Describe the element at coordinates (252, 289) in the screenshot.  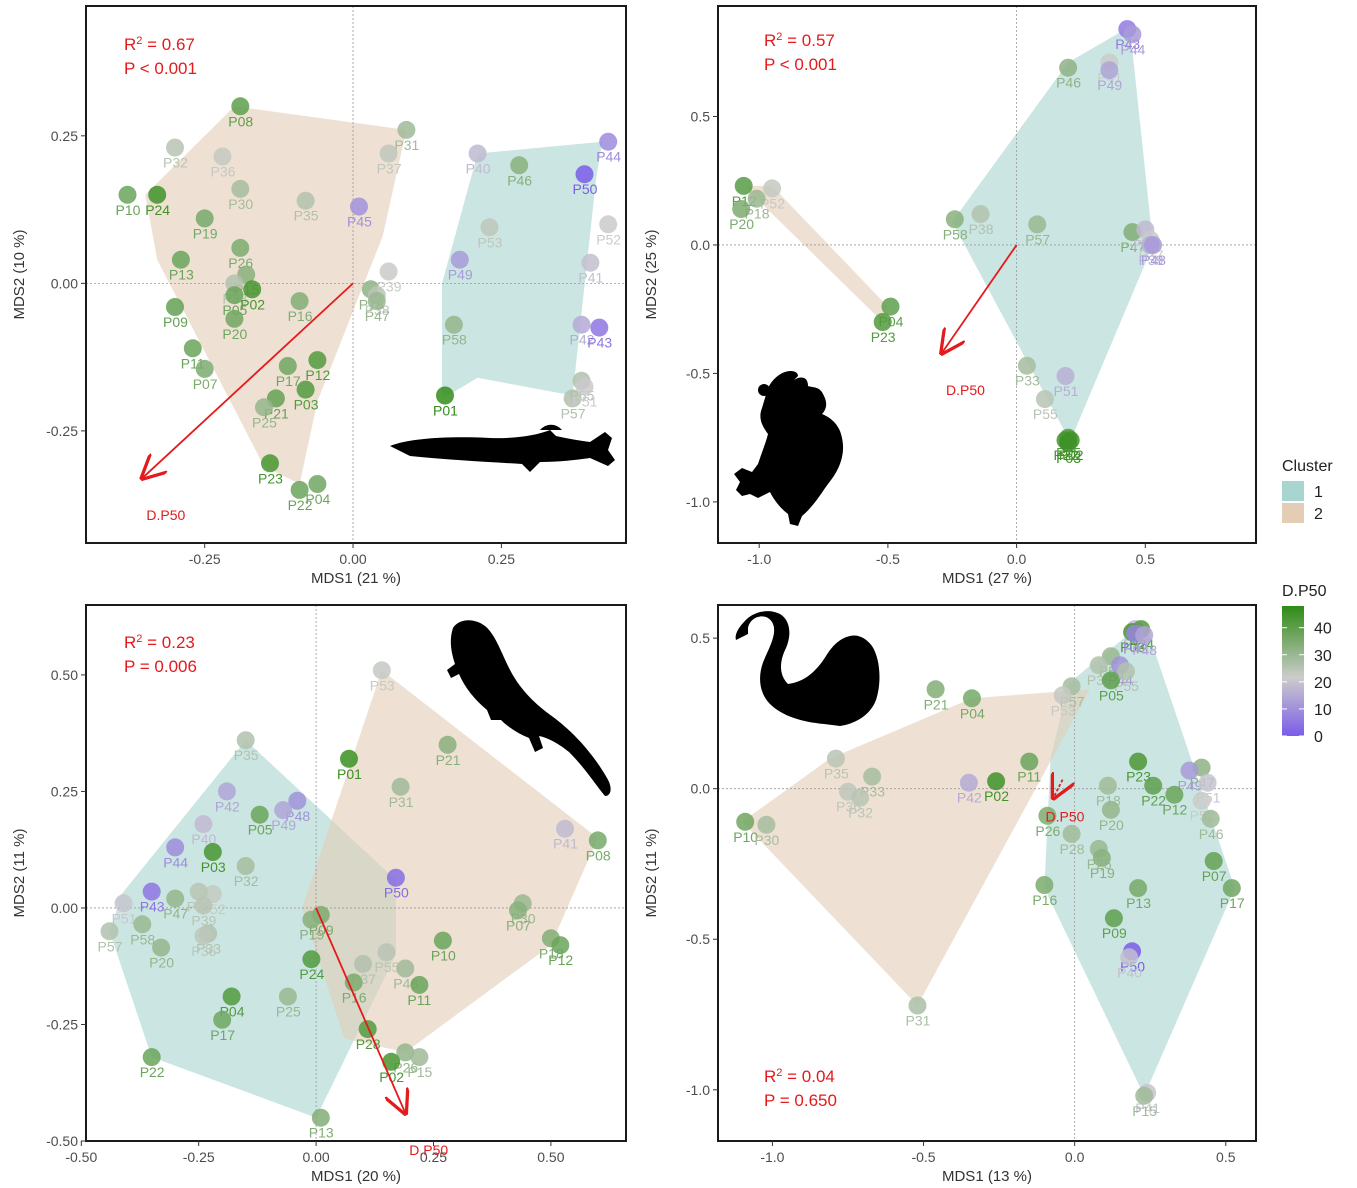
I see `point-P02` at that location.